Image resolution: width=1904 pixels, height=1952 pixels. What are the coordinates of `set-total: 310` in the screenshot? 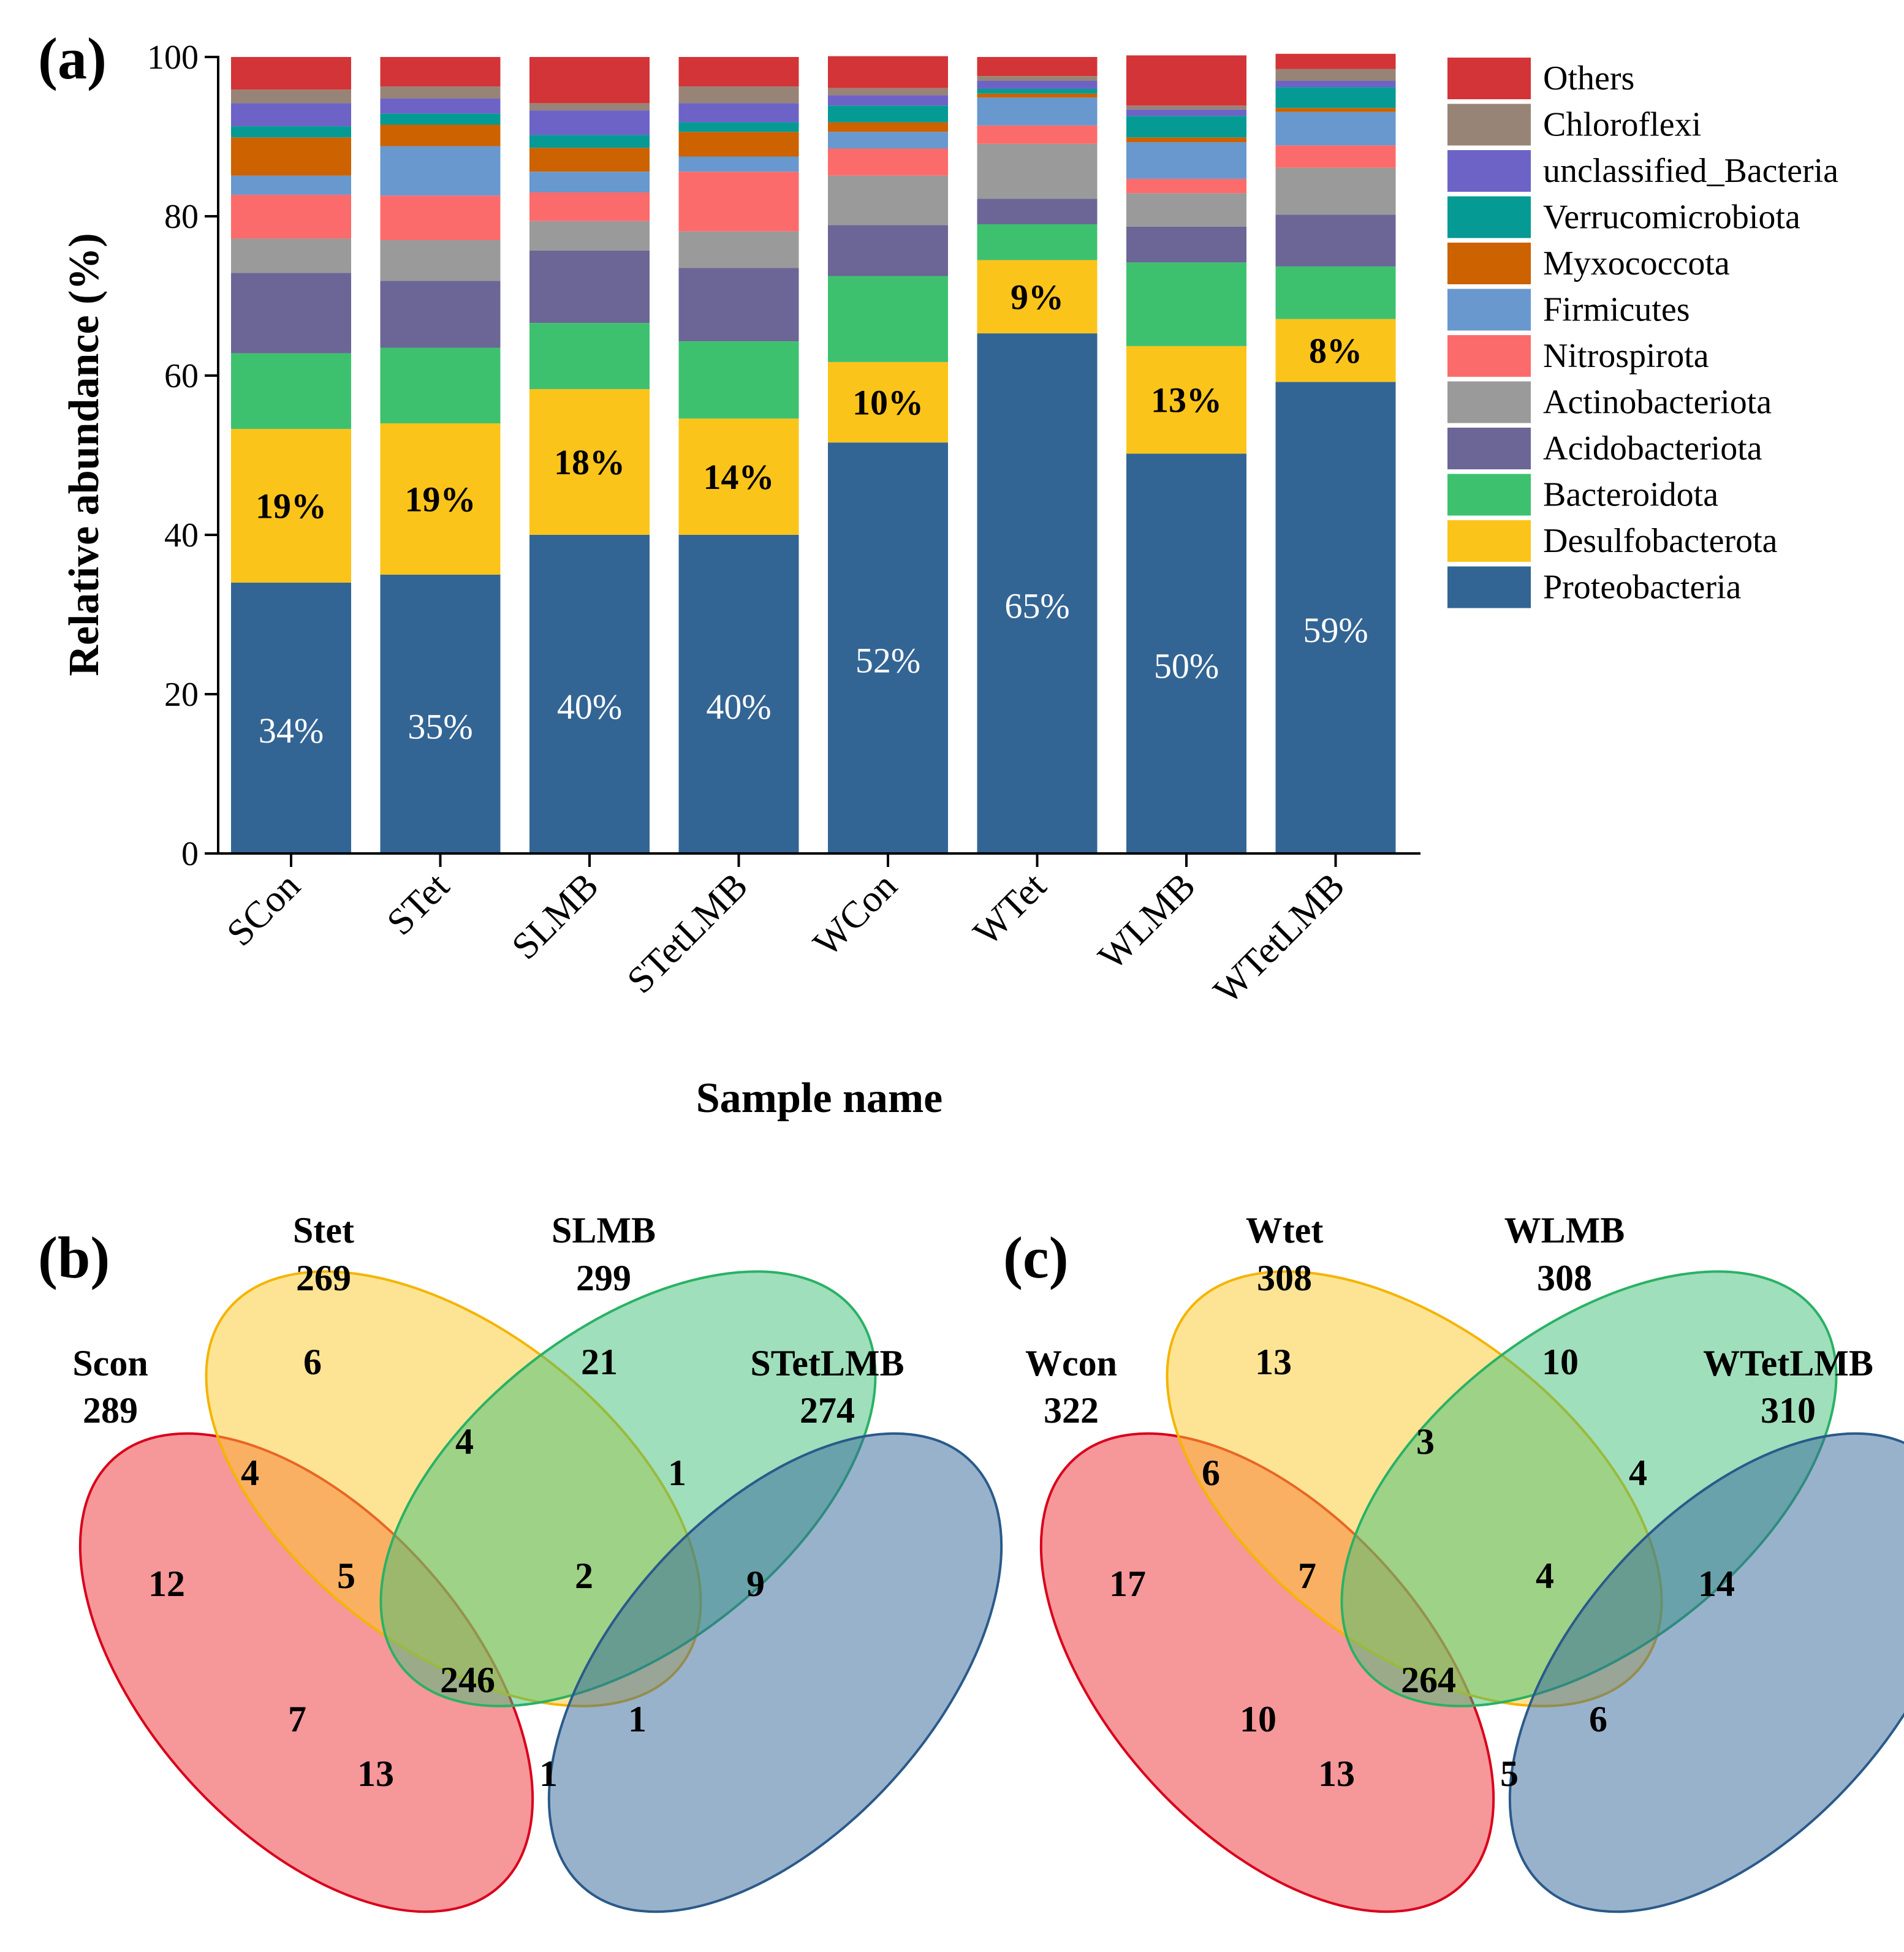 It's located at (1788, 1410).